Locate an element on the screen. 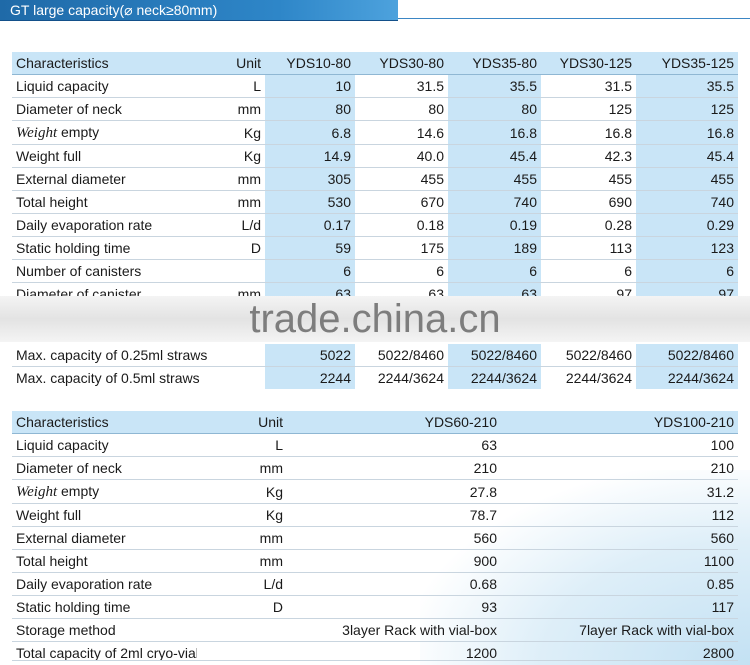 This screenshot has height=665, width=750. table-row: Static holding time D 59 175 189 113 123 is located at coordinates (375, 248).